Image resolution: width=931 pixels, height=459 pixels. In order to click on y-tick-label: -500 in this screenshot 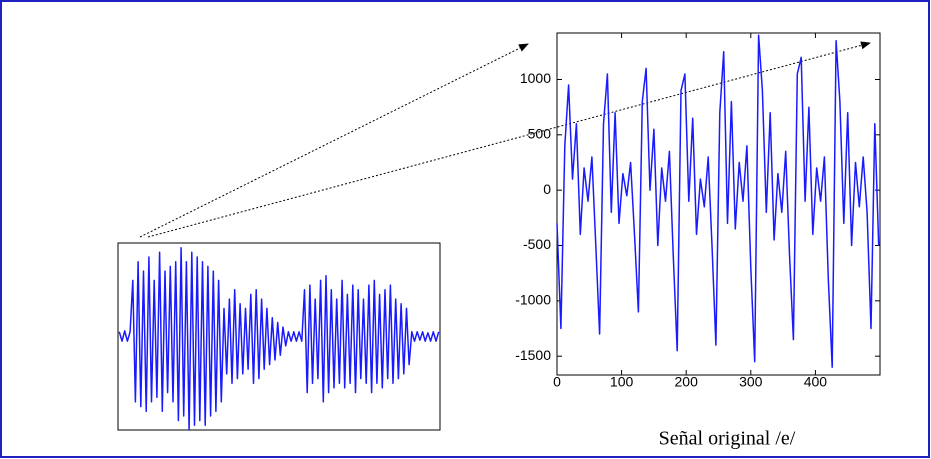, I will do `click(537, 244)`.